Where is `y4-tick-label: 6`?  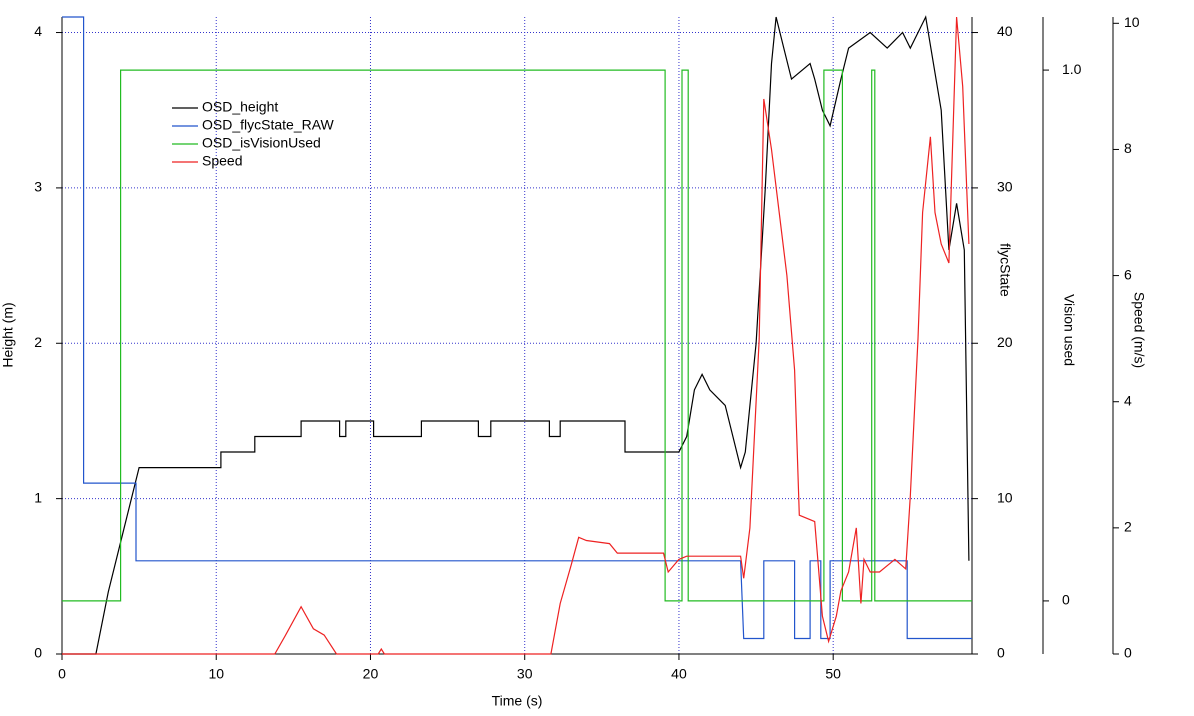
y4-tick-label: 6 is located at coordinates (1128, 274).